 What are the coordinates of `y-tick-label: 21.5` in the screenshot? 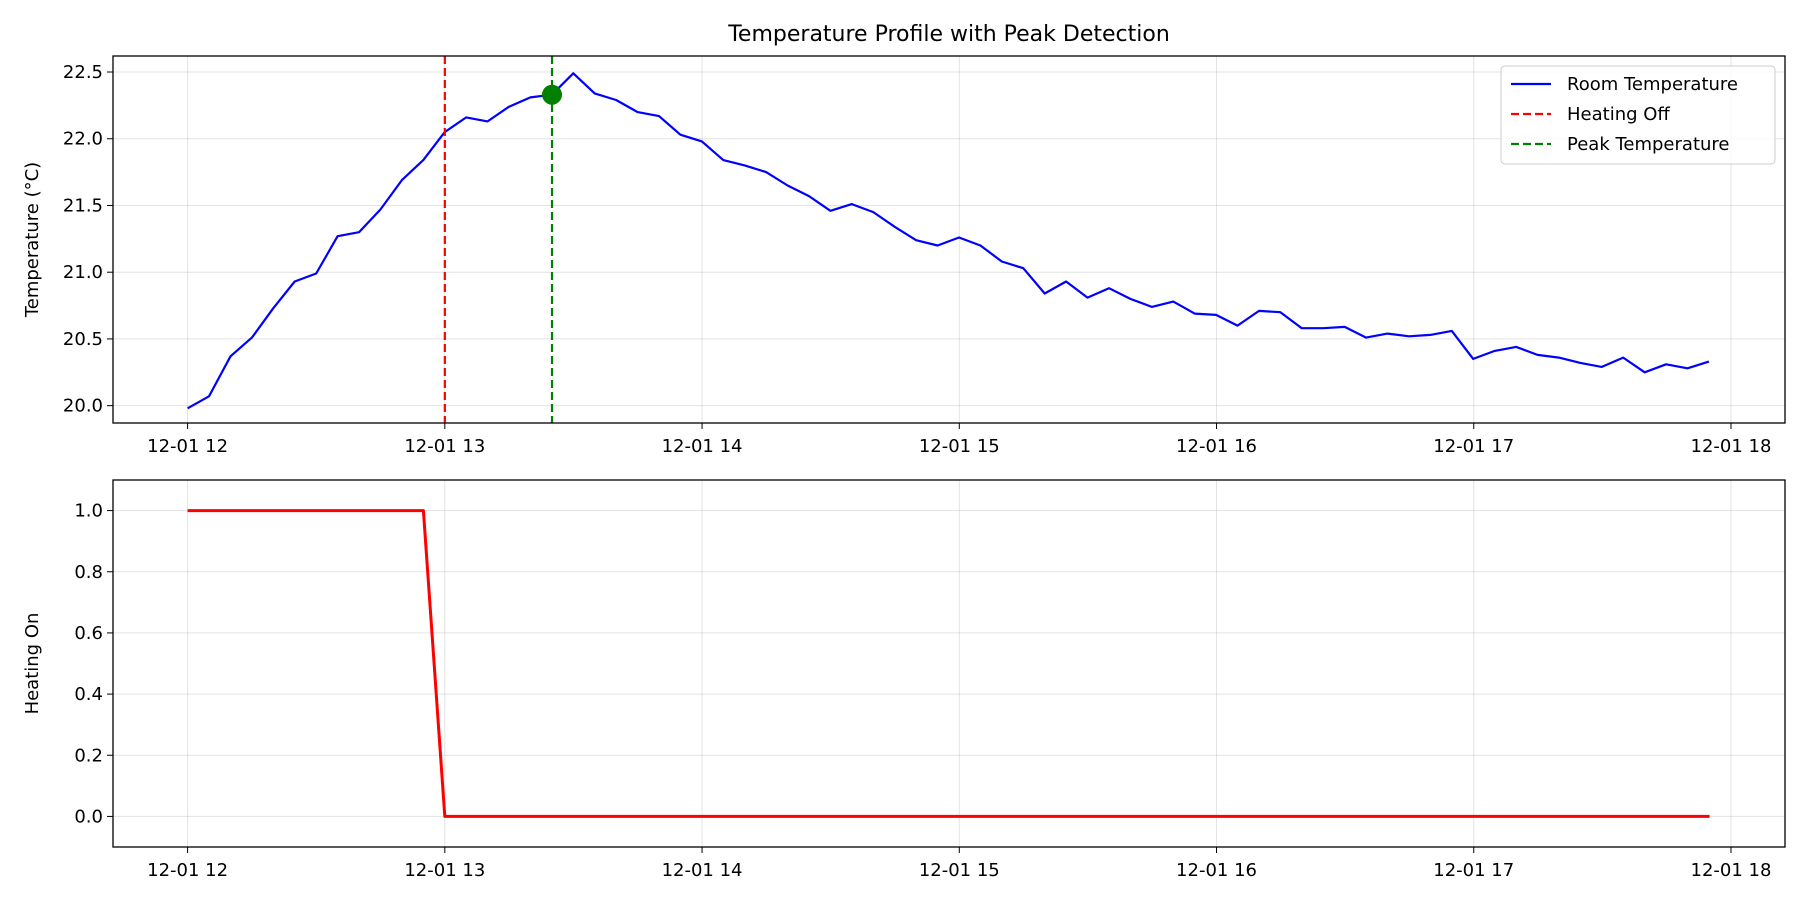 It's located at (83, 205).